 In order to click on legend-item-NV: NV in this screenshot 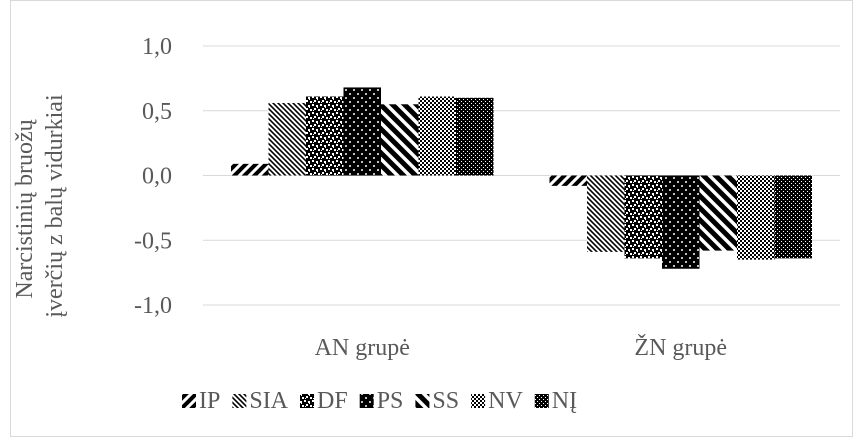, I will do `click(497, 401)`.